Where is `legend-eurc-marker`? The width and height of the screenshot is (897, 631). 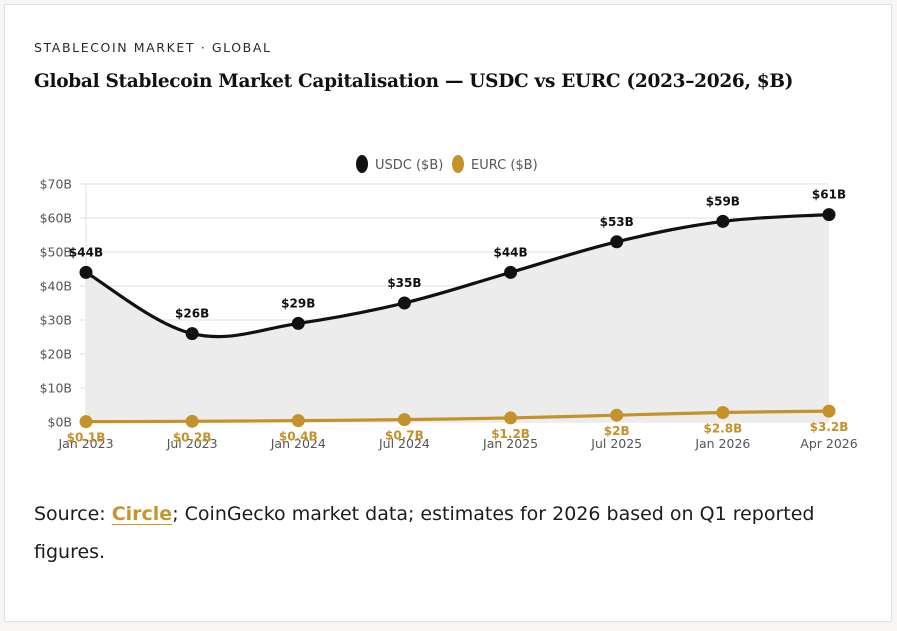
legend-eurc-marker is located at coordinates (458, 164).